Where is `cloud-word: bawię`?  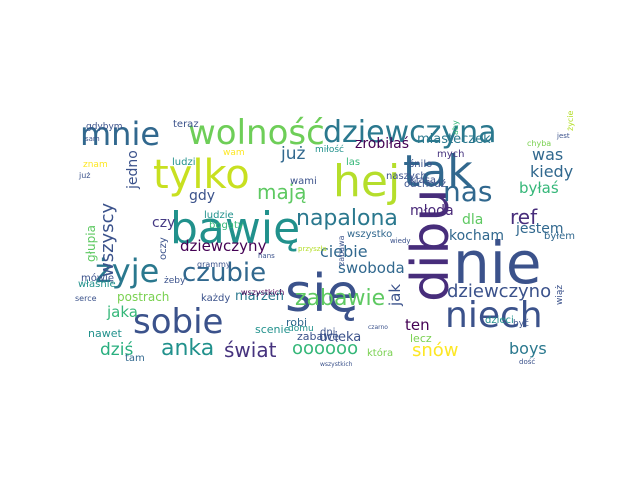
cloud-word: bawię is located at coordinates (235, 228).